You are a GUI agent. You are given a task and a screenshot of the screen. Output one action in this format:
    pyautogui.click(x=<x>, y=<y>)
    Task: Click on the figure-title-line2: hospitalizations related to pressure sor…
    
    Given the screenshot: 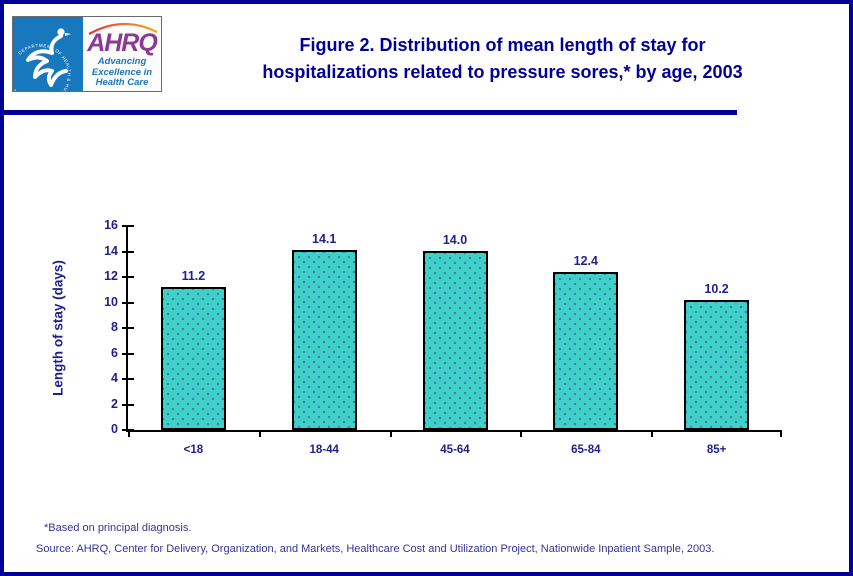 What is the action you would take?
    pyautogui.click(x=502, y=72)
    